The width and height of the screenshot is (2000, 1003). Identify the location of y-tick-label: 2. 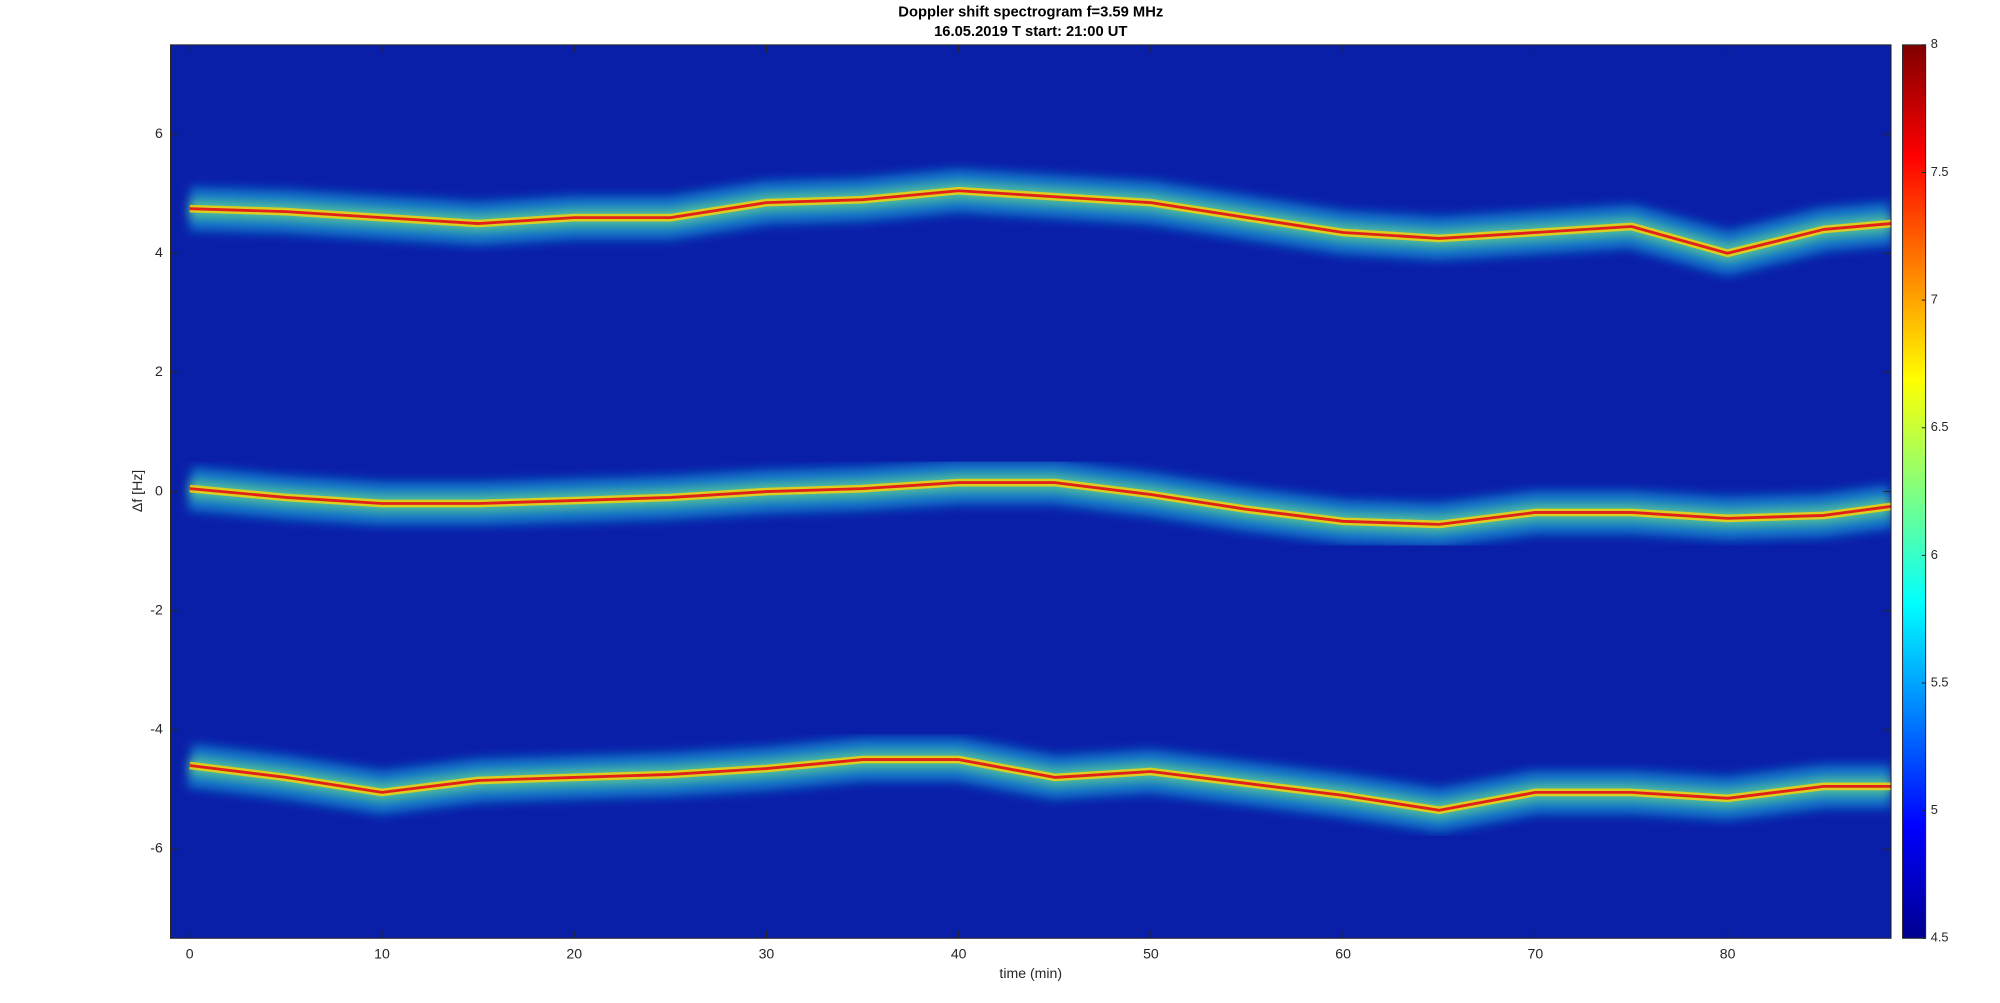
(159, 371).